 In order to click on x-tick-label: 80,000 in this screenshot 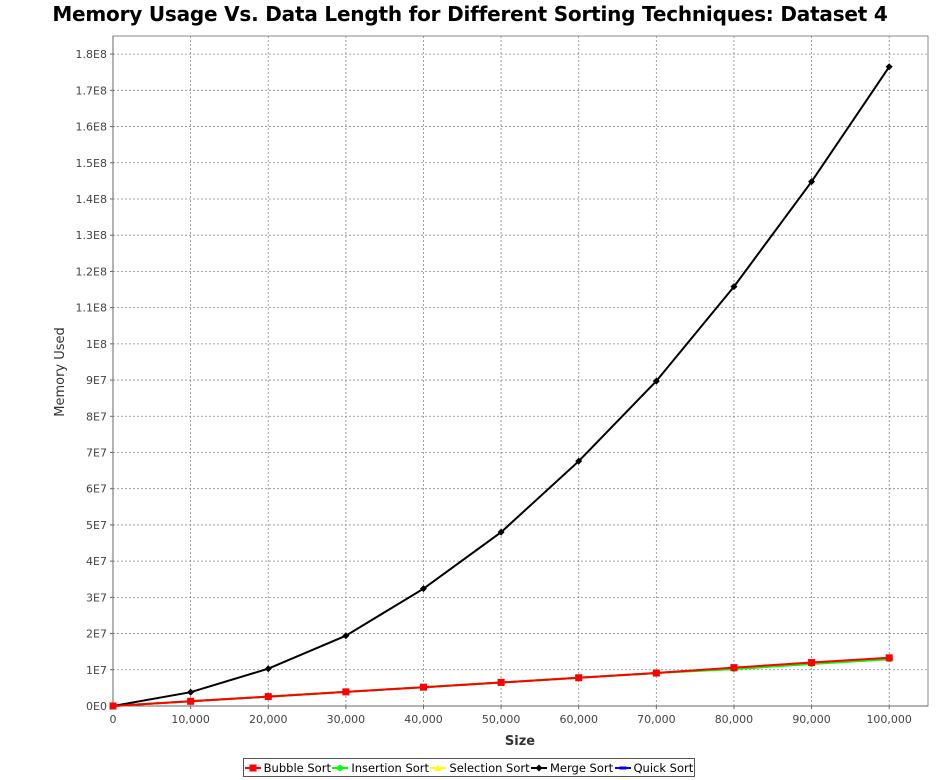, I will do `click(734, 719)`.